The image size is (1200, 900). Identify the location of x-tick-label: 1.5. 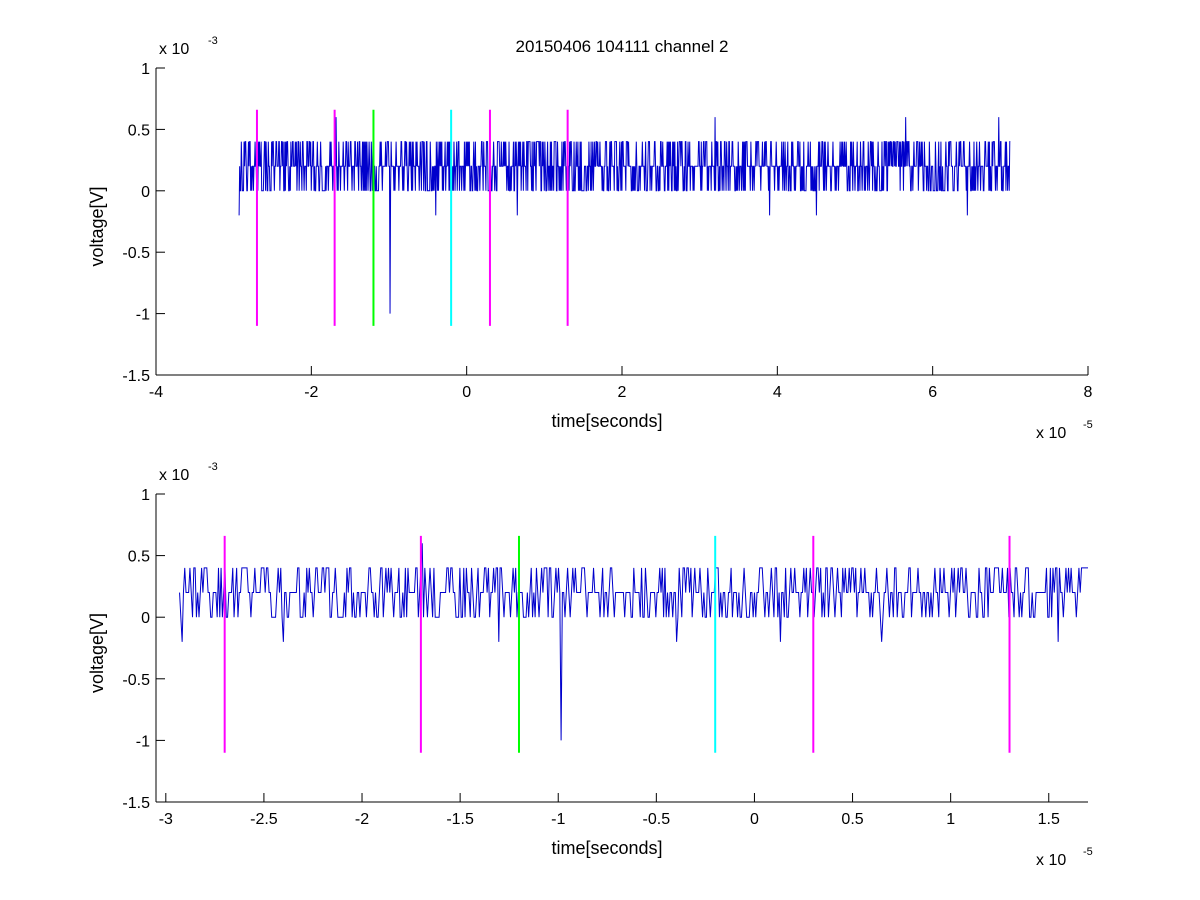
(1049, 819).